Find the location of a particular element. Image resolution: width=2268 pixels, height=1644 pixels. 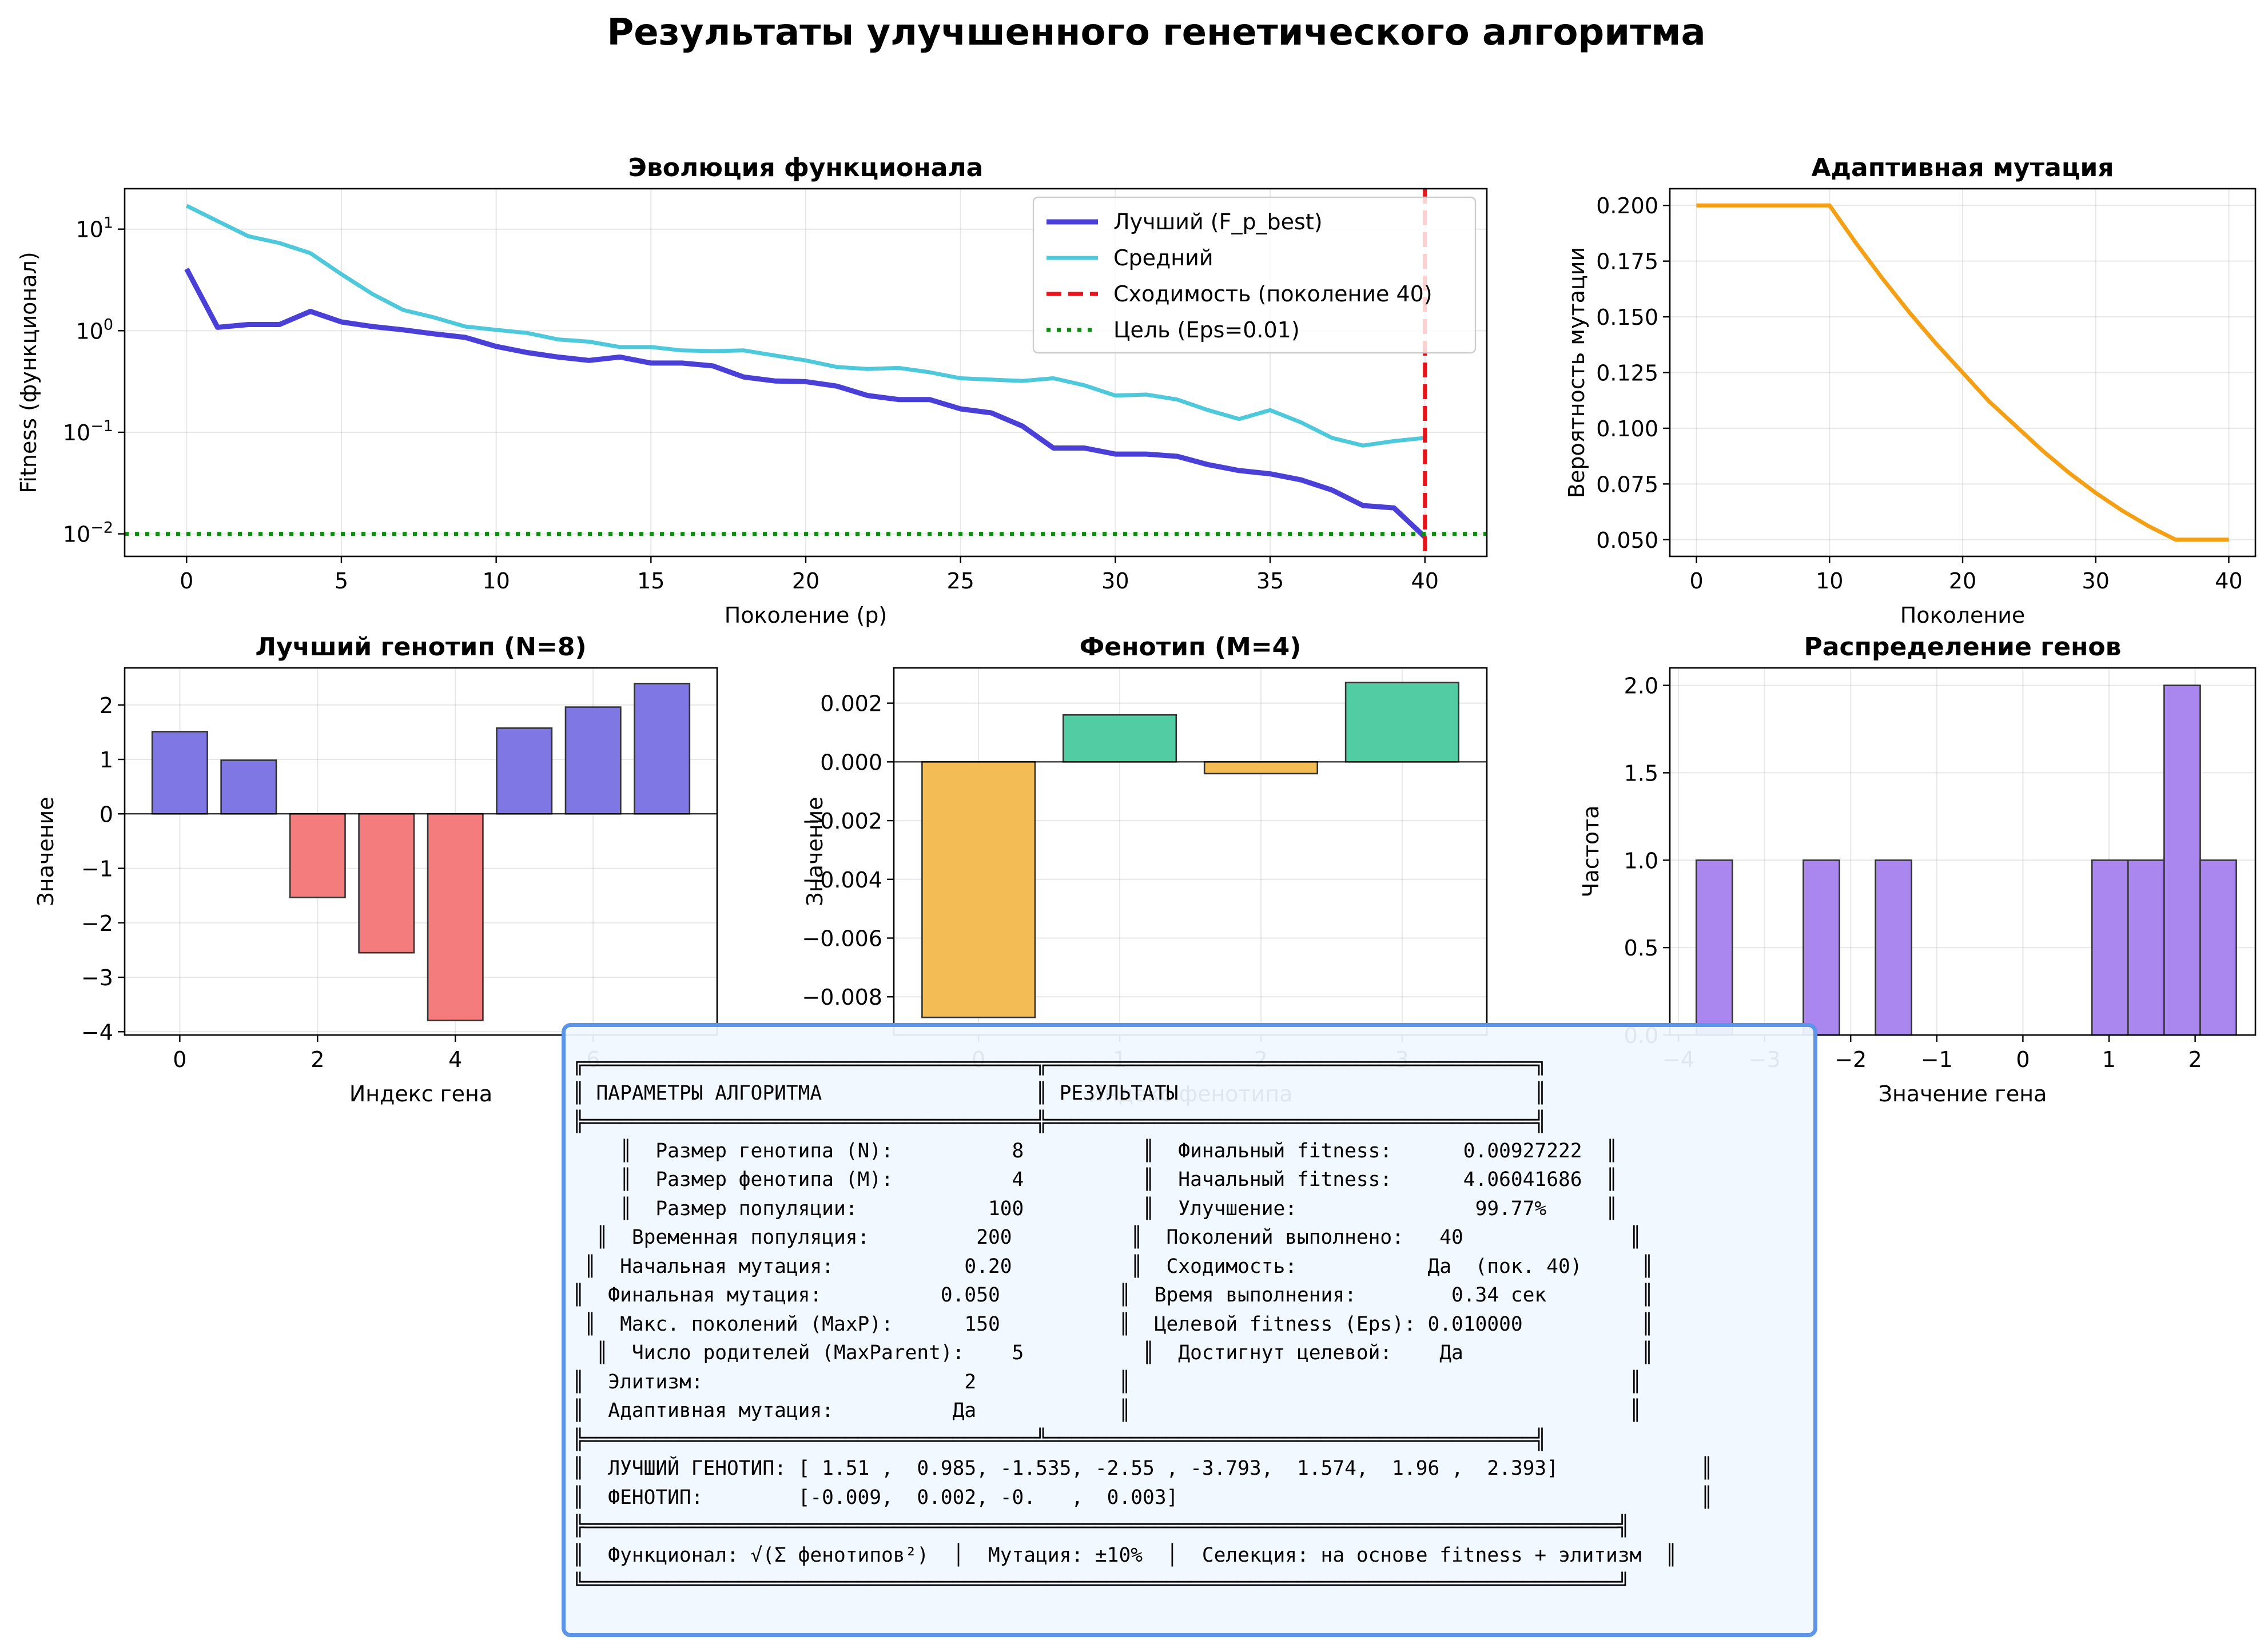

evolution-ytick-label: 10⁻¹ is located at coordinates (88, 431).